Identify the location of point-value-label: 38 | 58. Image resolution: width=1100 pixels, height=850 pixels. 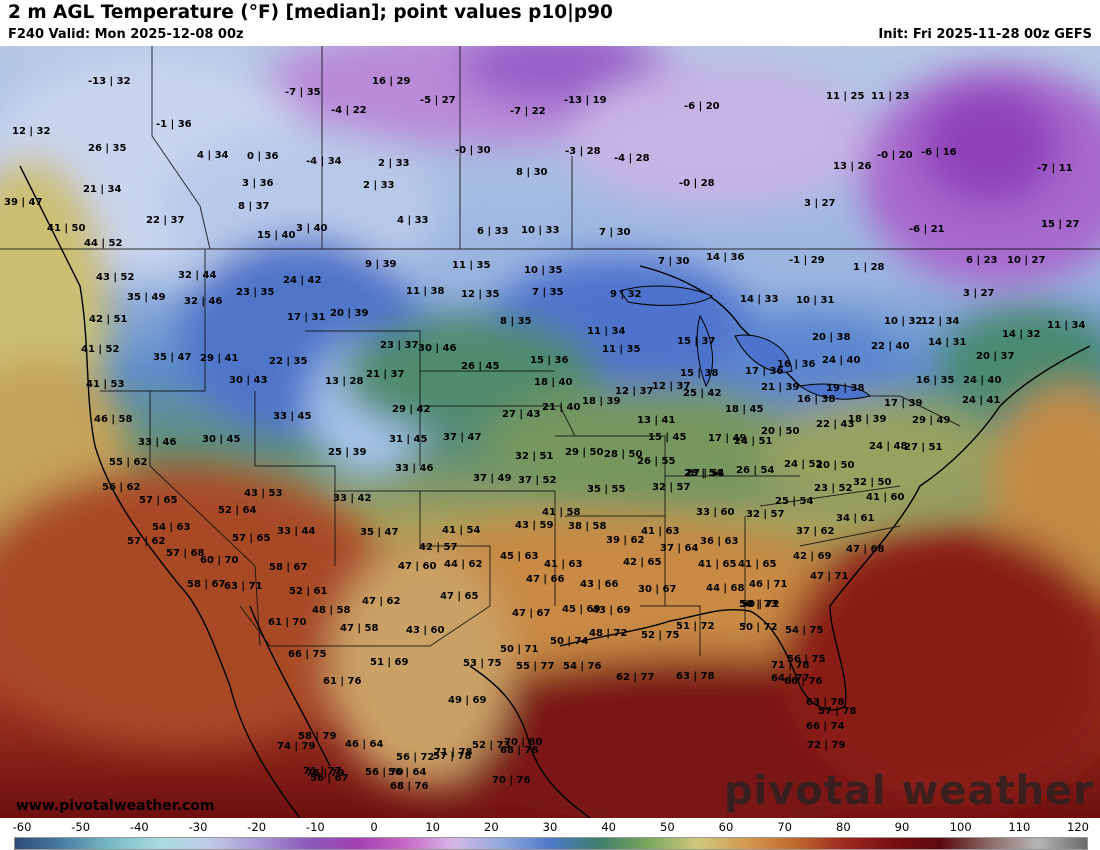
(587, 526).